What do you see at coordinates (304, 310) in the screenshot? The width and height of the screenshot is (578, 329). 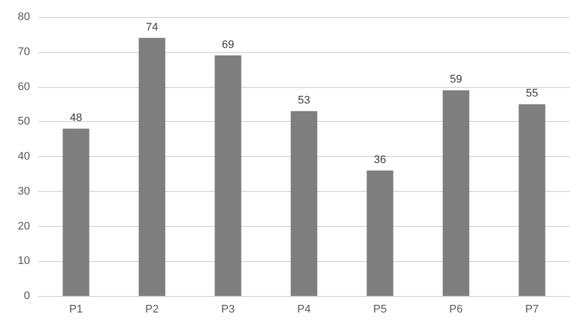 I see `x-tick-label: P4` at bounding box center [304, 310].